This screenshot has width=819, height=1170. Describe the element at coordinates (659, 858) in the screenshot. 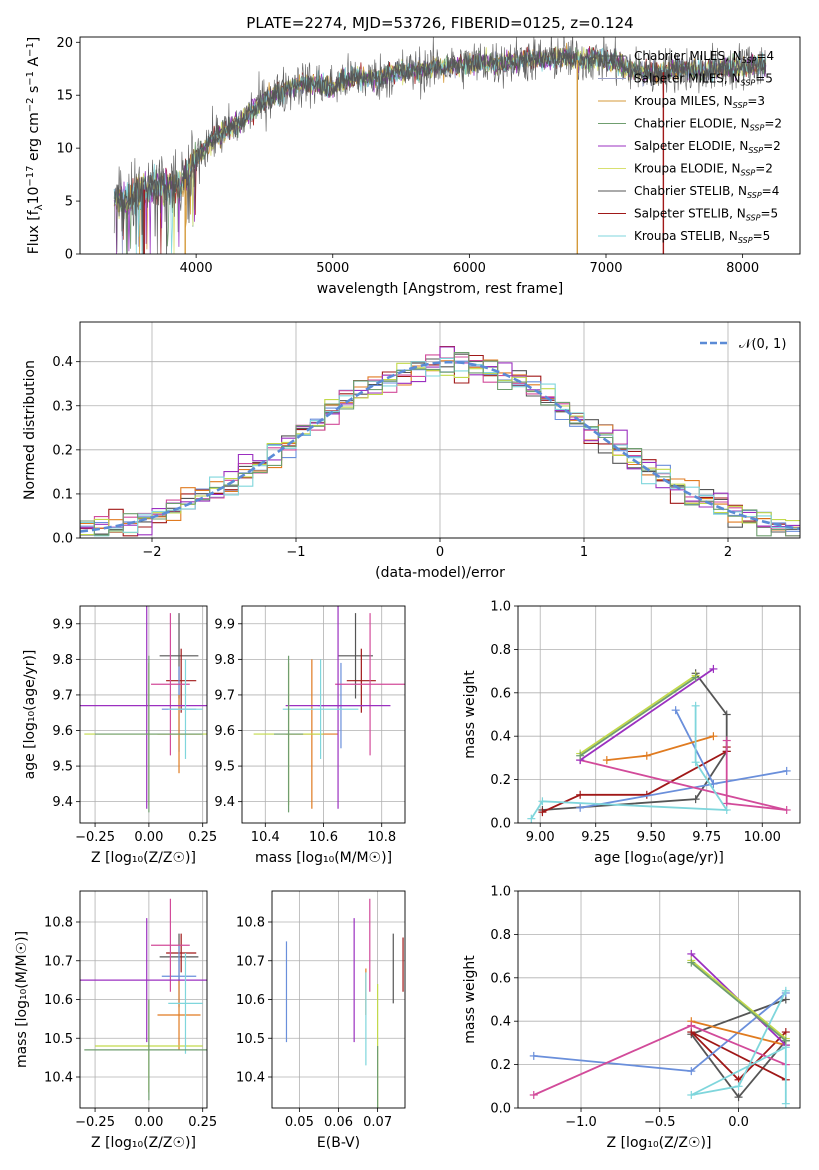

I see `x-axis-label: age [log₁₀(age/yr)]` at that location.